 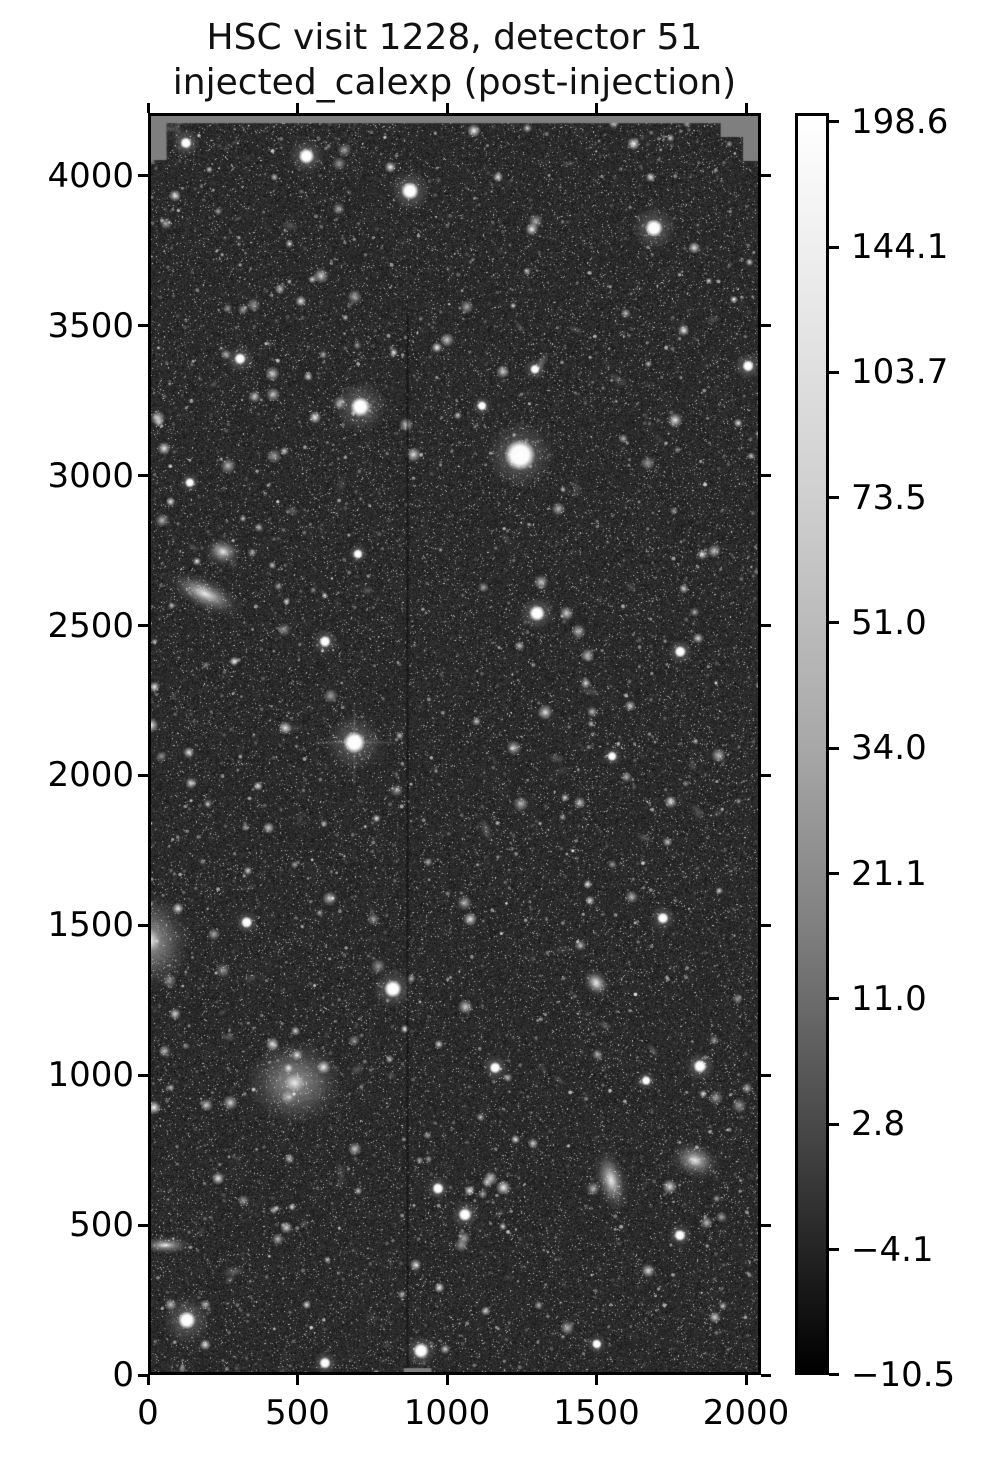 I want to click on colorbar-tick-label: 21.1, so click(x=889, y=873).